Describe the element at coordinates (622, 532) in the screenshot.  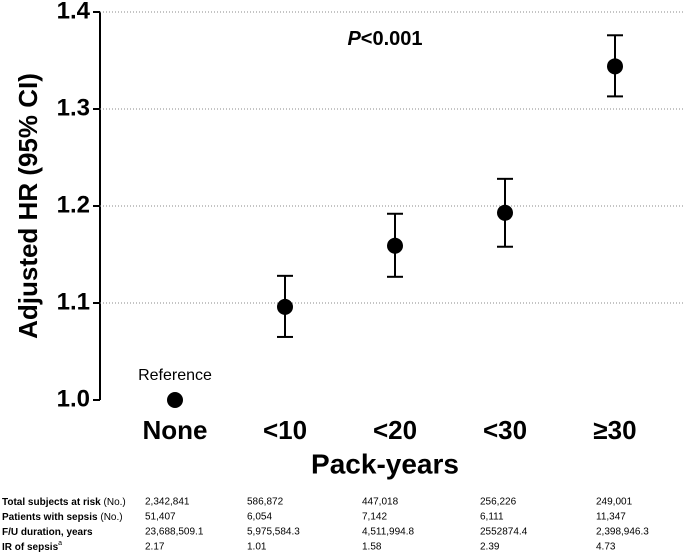
I see `table-cell: 2,398,946.3` at that location.